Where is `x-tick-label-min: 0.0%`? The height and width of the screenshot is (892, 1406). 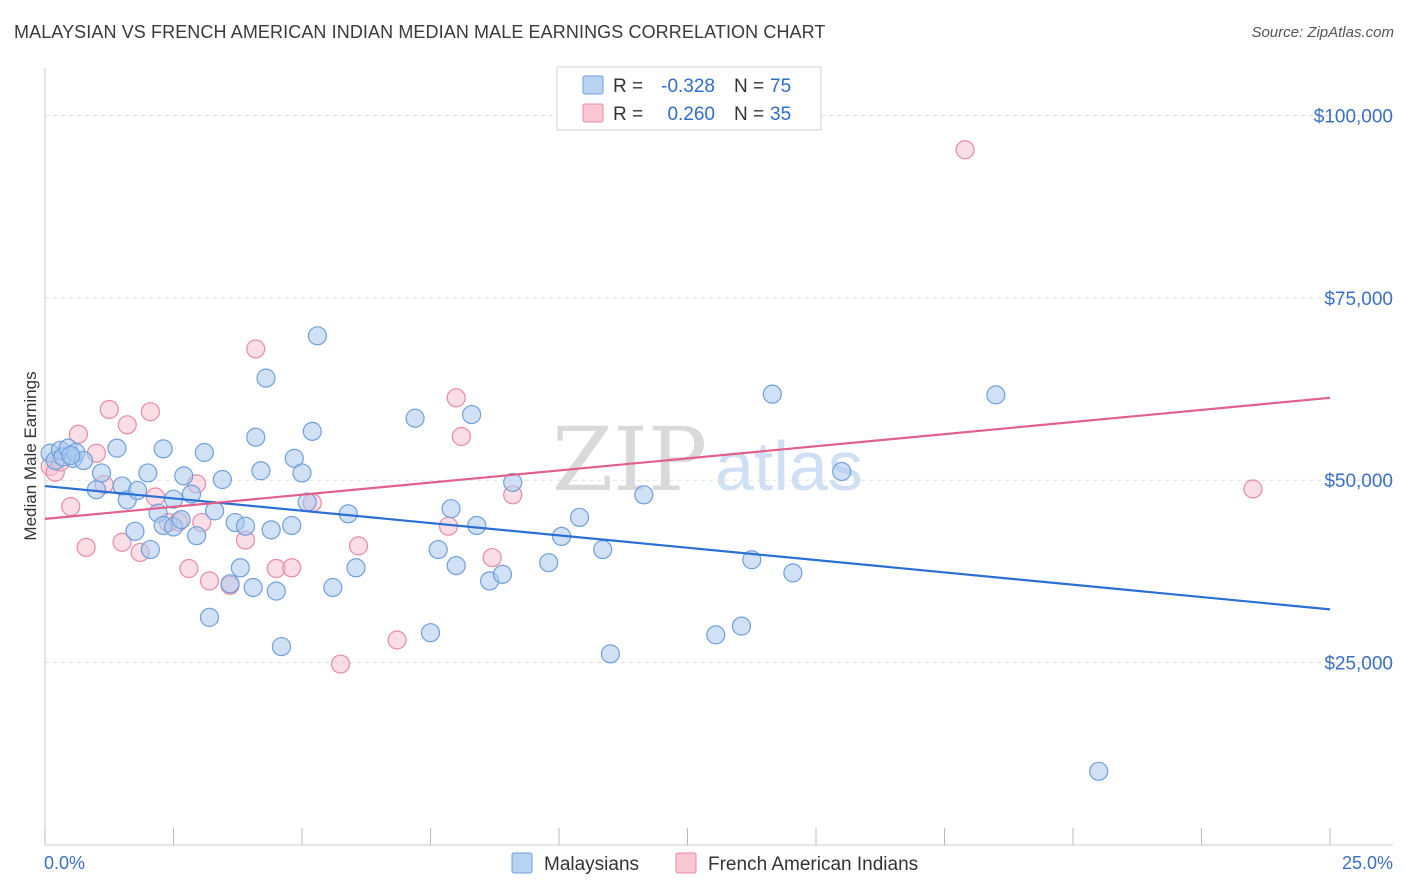 x-tick-label-min: 0.0% is located at coordinates (64, 863).